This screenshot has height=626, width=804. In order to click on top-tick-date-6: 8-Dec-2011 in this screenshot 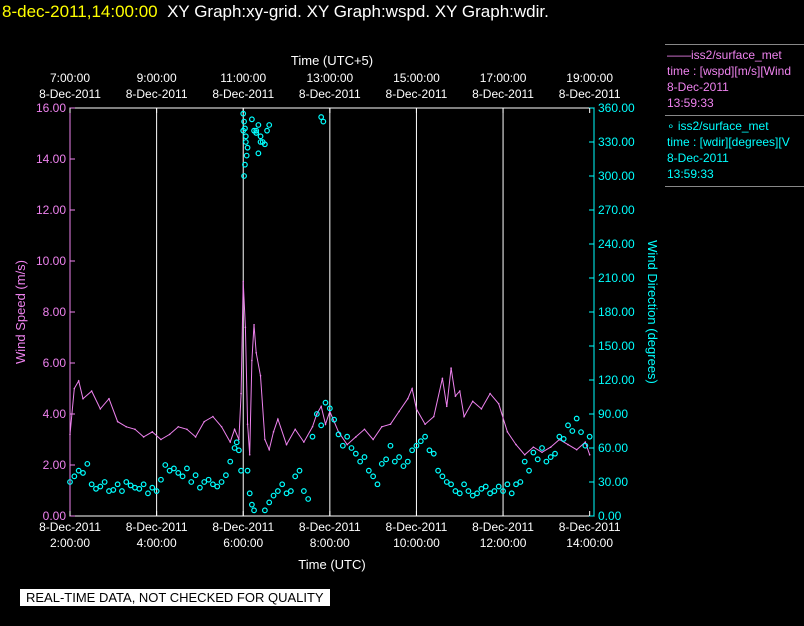, I will do `click(590, 94)`.